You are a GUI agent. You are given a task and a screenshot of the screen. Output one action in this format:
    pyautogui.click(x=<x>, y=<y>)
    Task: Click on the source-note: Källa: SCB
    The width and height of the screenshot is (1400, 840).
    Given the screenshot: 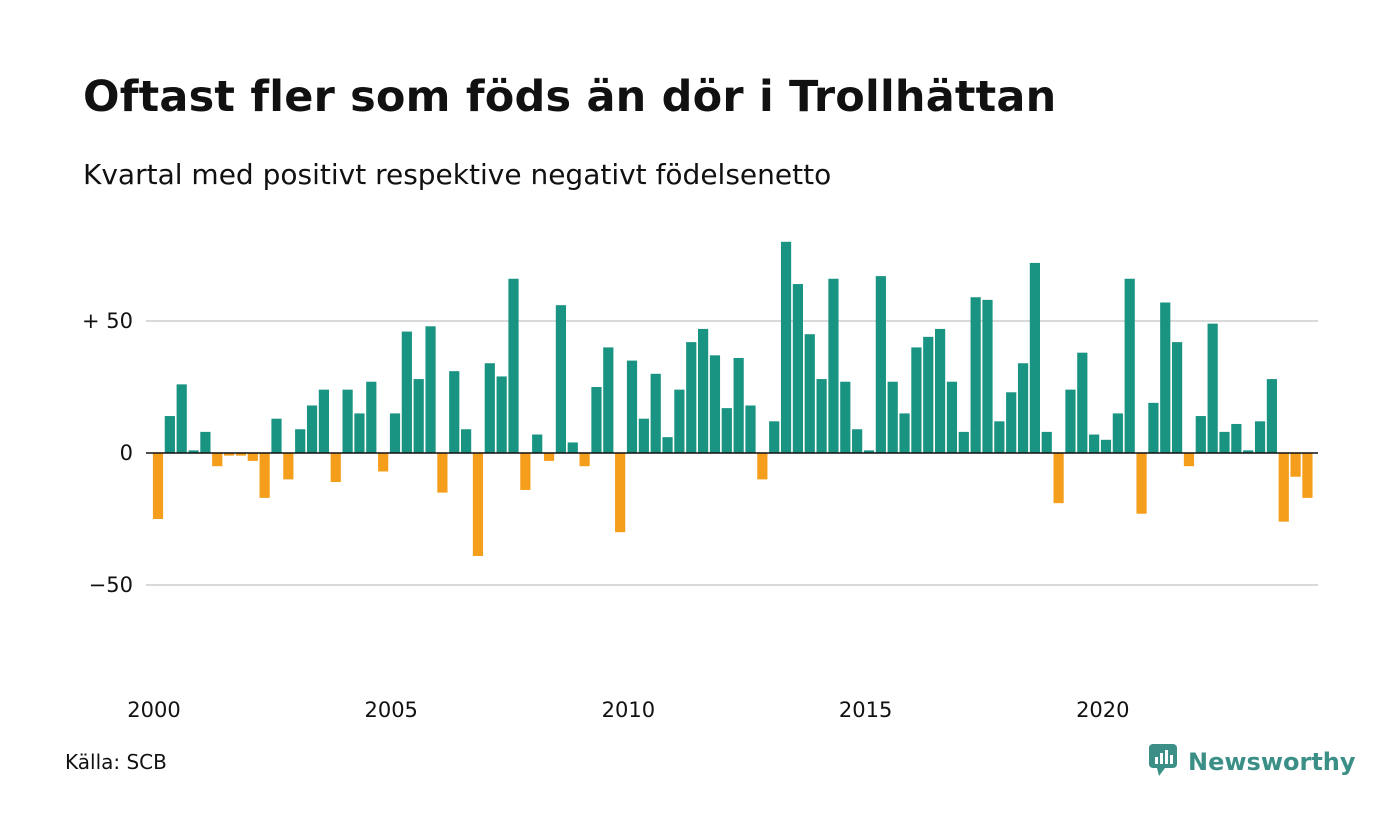 What is the action you would take?
    pyautogui.click(x=116, y=762)
    